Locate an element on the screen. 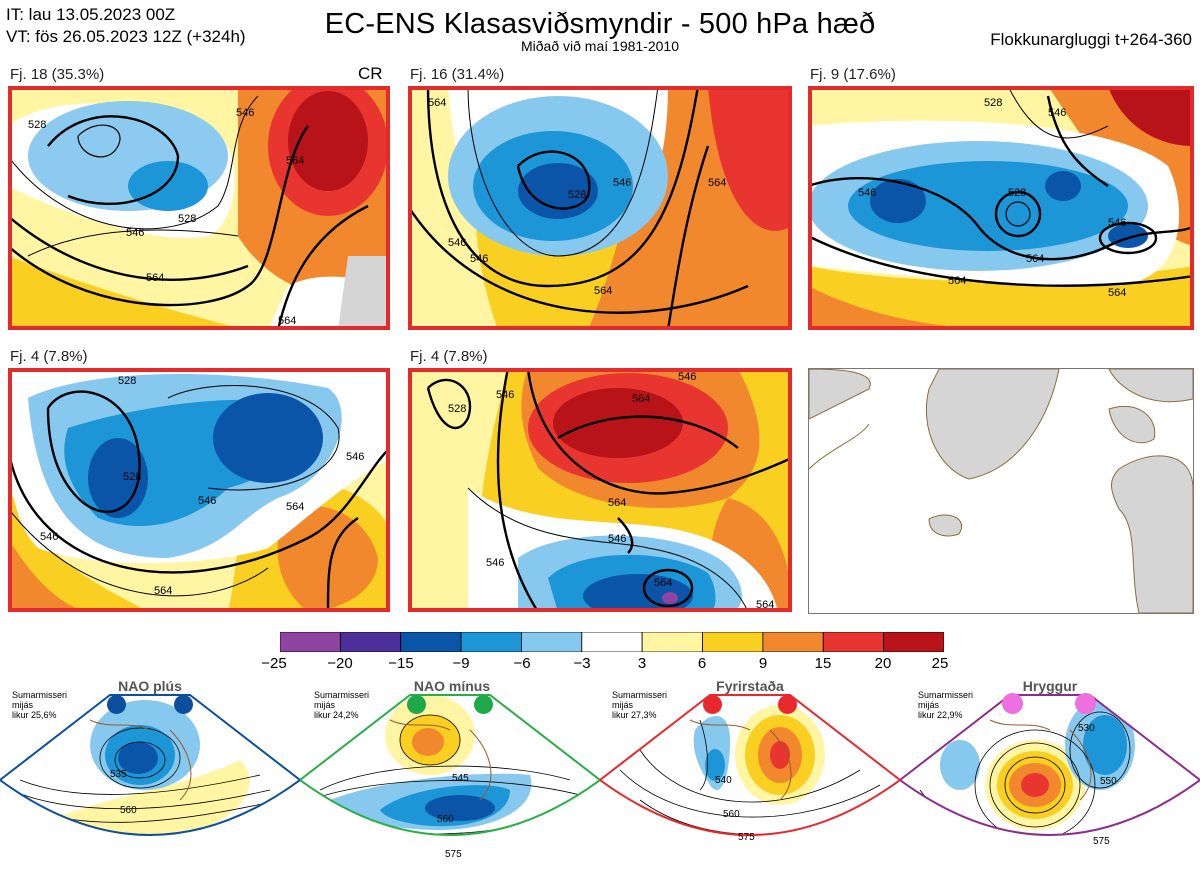 The height and width of the screenshot is (871, 1200). cluster-map-5-frame is located at coordinates (600, 490).